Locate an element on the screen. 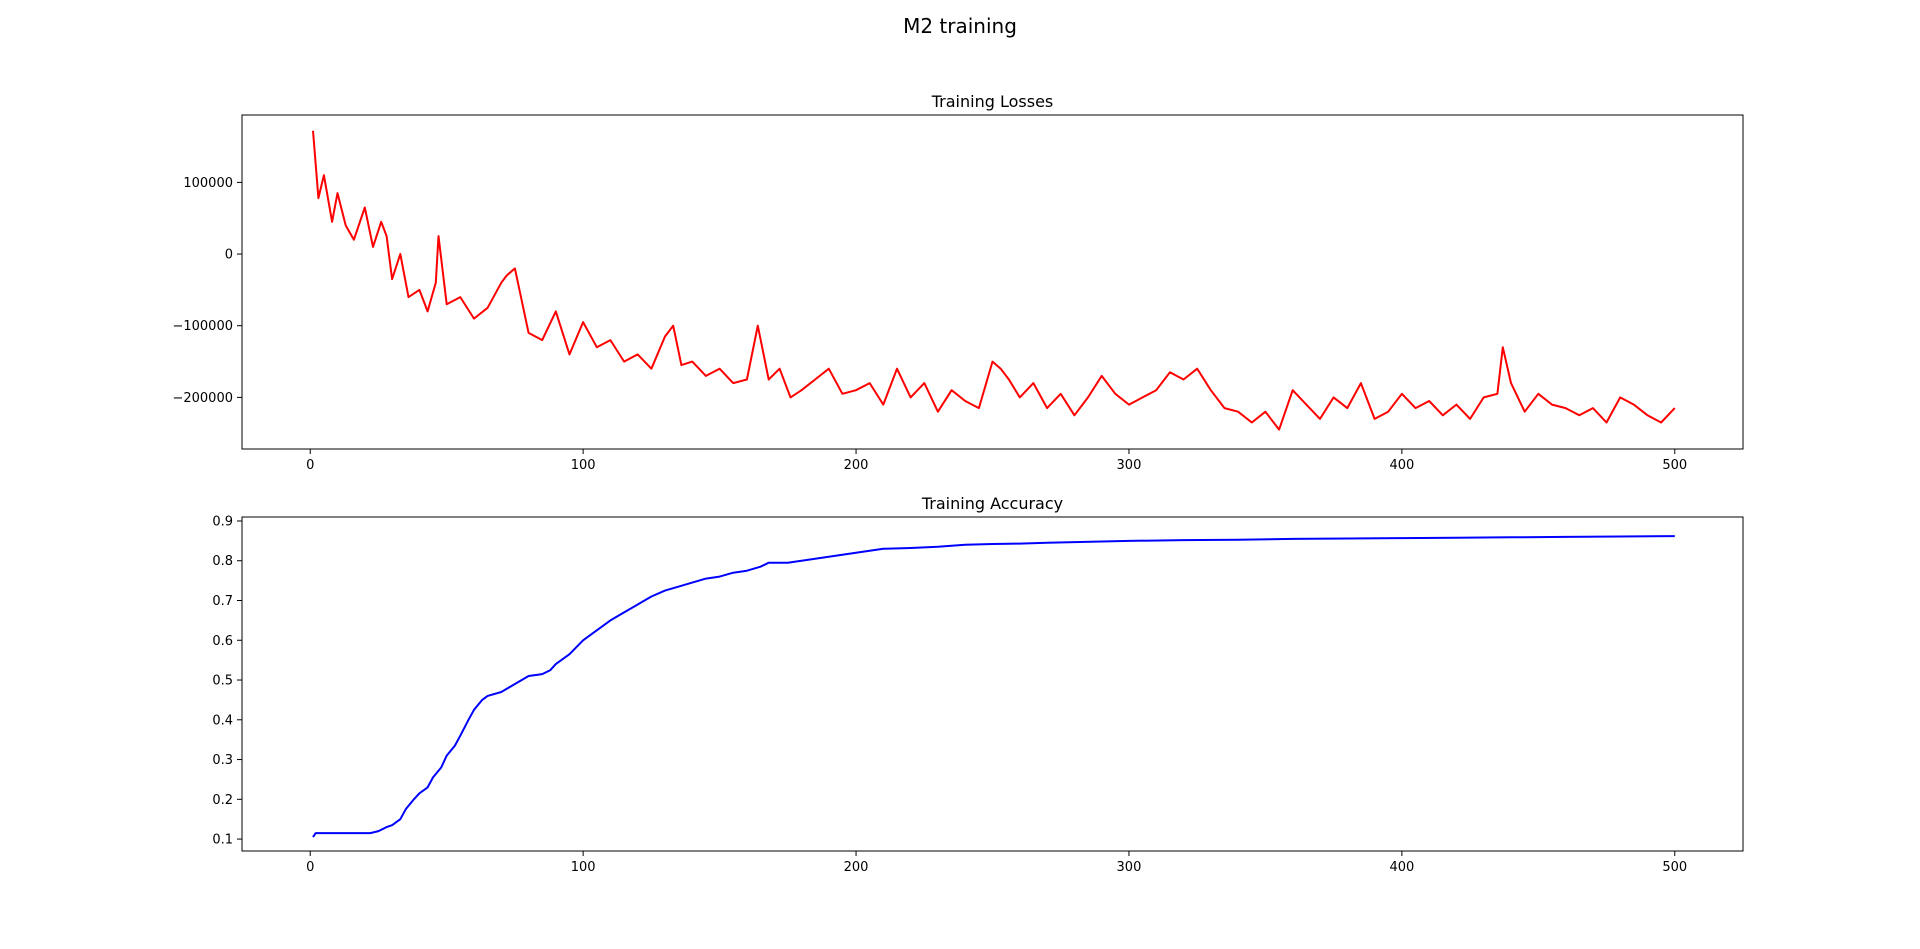 Image resolution: width=1920 pixels, height=949 pixels. accuracy-y-tick-label: 0.9 is located at coordinates (222, 521).